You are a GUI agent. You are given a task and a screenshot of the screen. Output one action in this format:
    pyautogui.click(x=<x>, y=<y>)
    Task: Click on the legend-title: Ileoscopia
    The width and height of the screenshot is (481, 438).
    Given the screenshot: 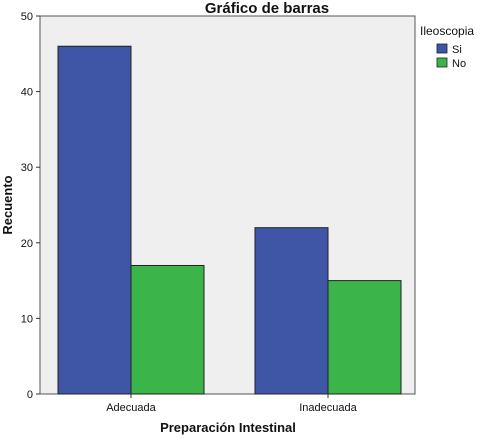 What is the action you would take?
    pyautogui.click(x=447, y=31)
    